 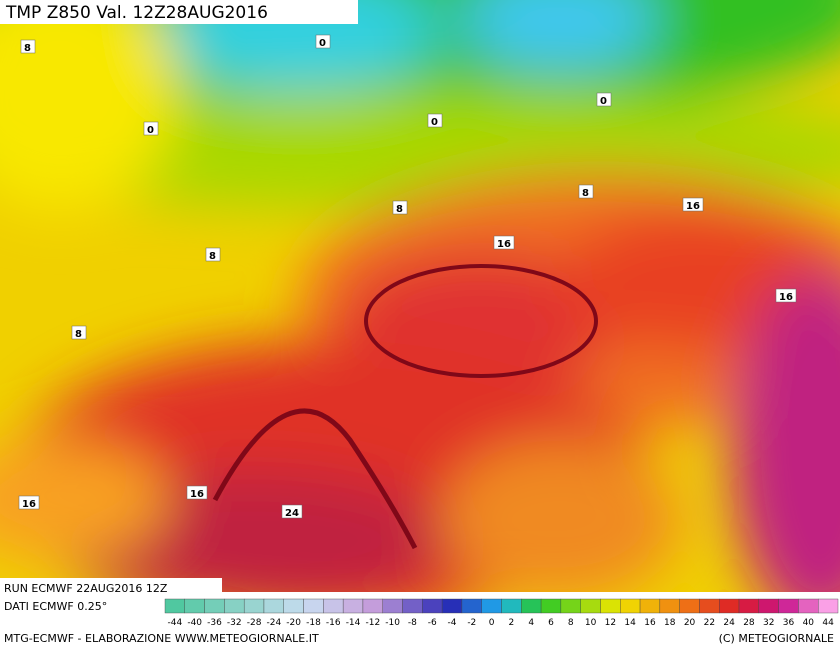 I want to click on scale-label: -36, so click(x=214, y=623).